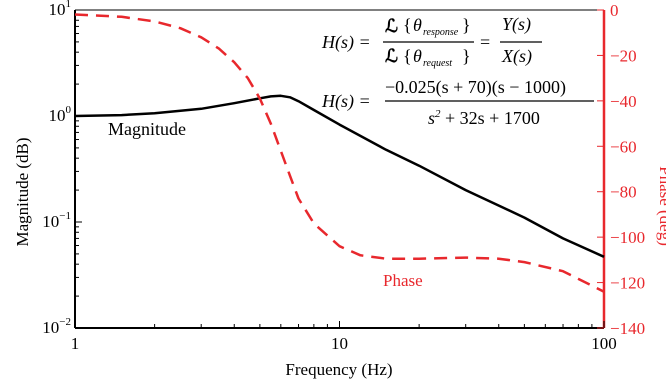 The image size is (666, 388). Describe the element at coordinates (627, 237) in the screenshot. I see `y-right-tick-label: −100` at that location.